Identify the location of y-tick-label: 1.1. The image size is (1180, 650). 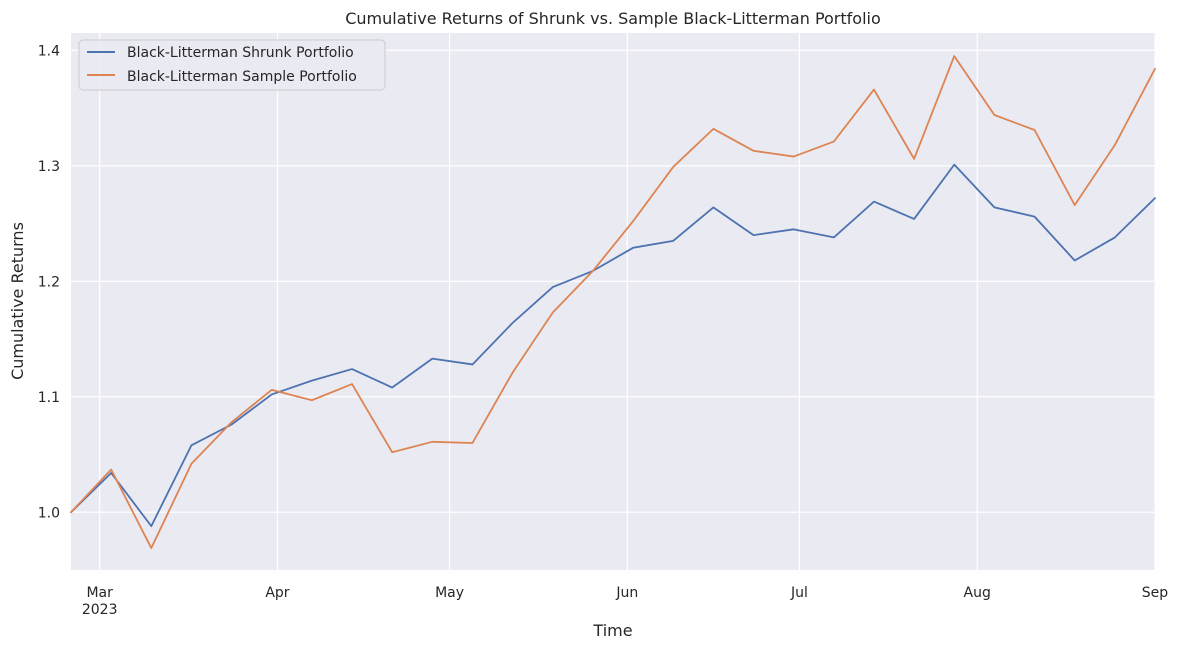
(49, 398).